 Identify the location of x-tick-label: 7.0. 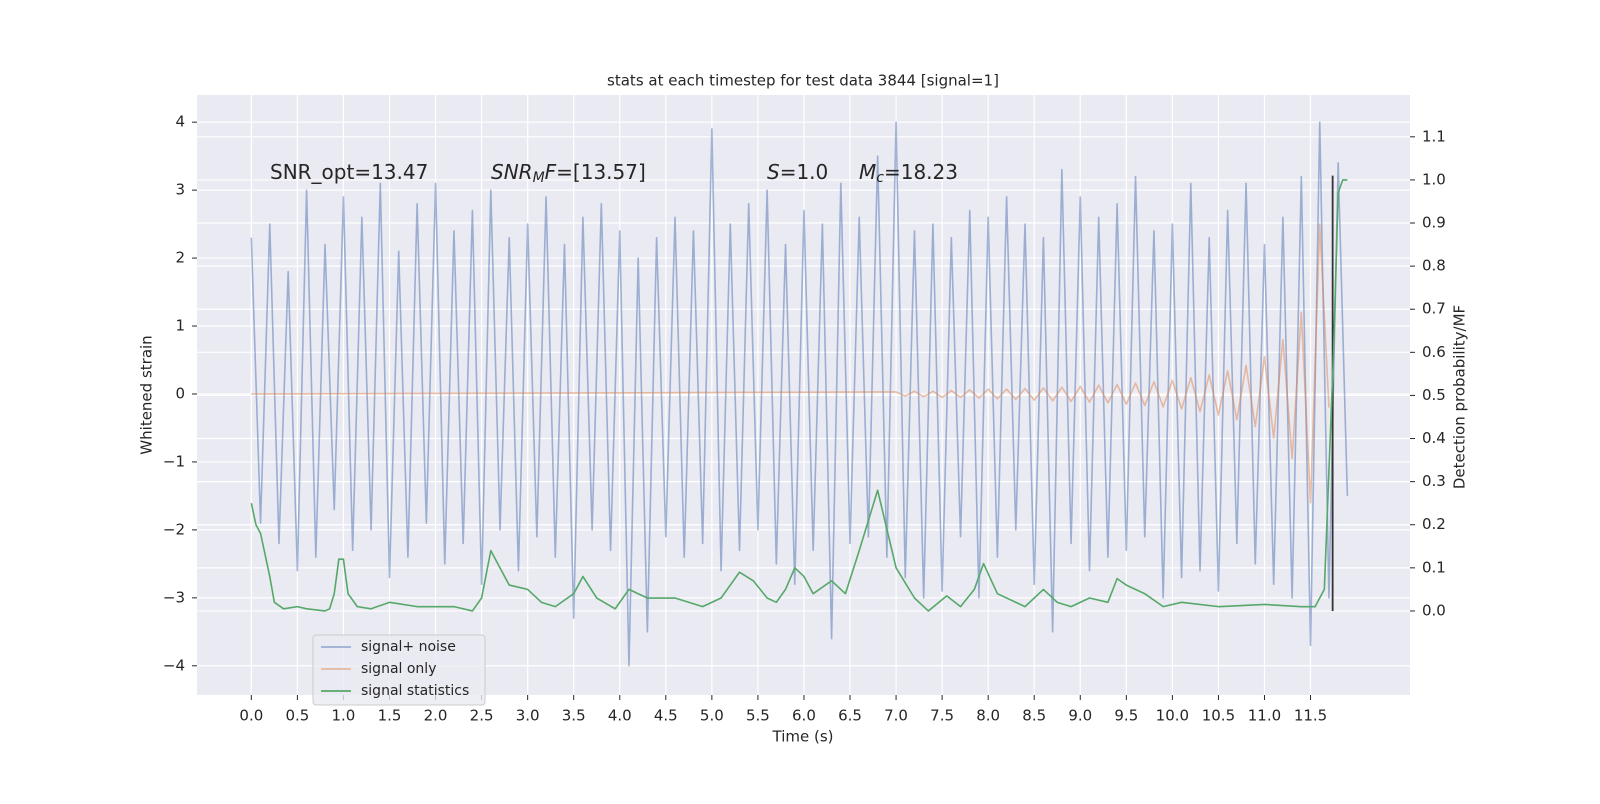
(896, 716).